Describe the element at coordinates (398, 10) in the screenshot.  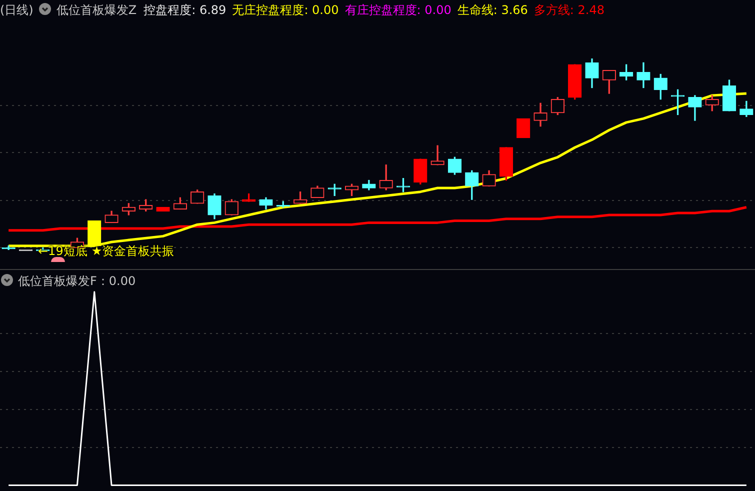
I see `text: 有庄控盘程度: 0.00` at that location.